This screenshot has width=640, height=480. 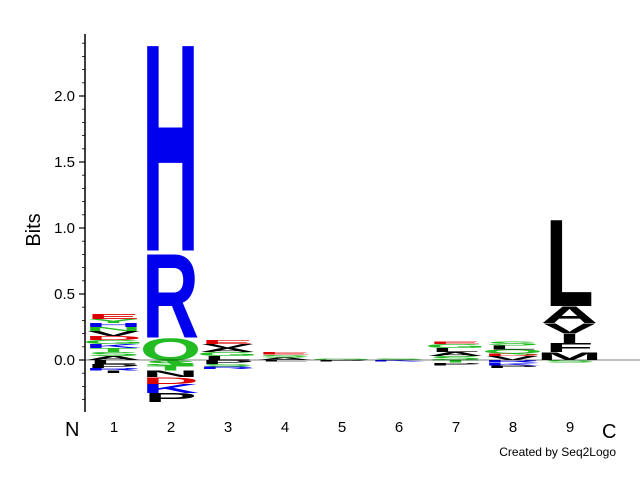 I want to click on y-tick-label: 1.0, so click(x=64, y=228).